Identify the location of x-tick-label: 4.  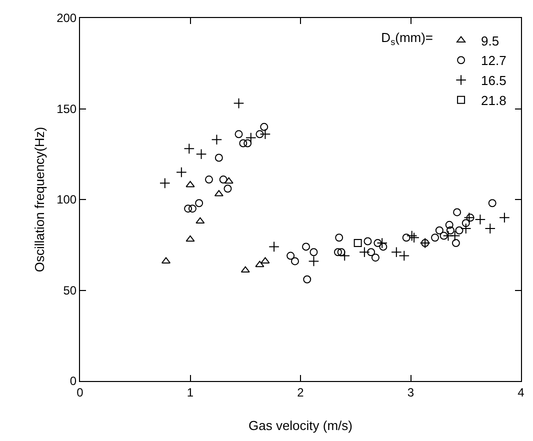
(521, 392).